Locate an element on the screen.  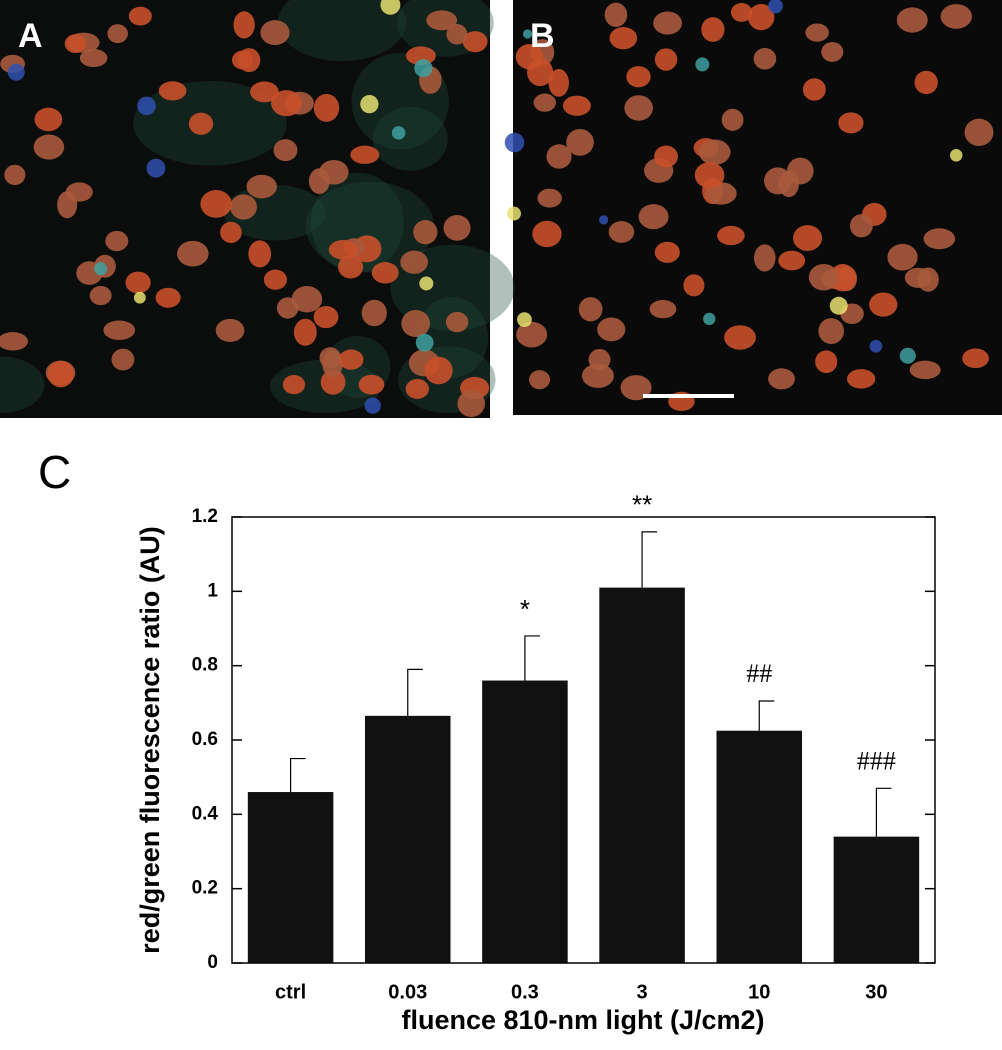
x-tick-label: 0.03 is located at coordinates (407, 992).